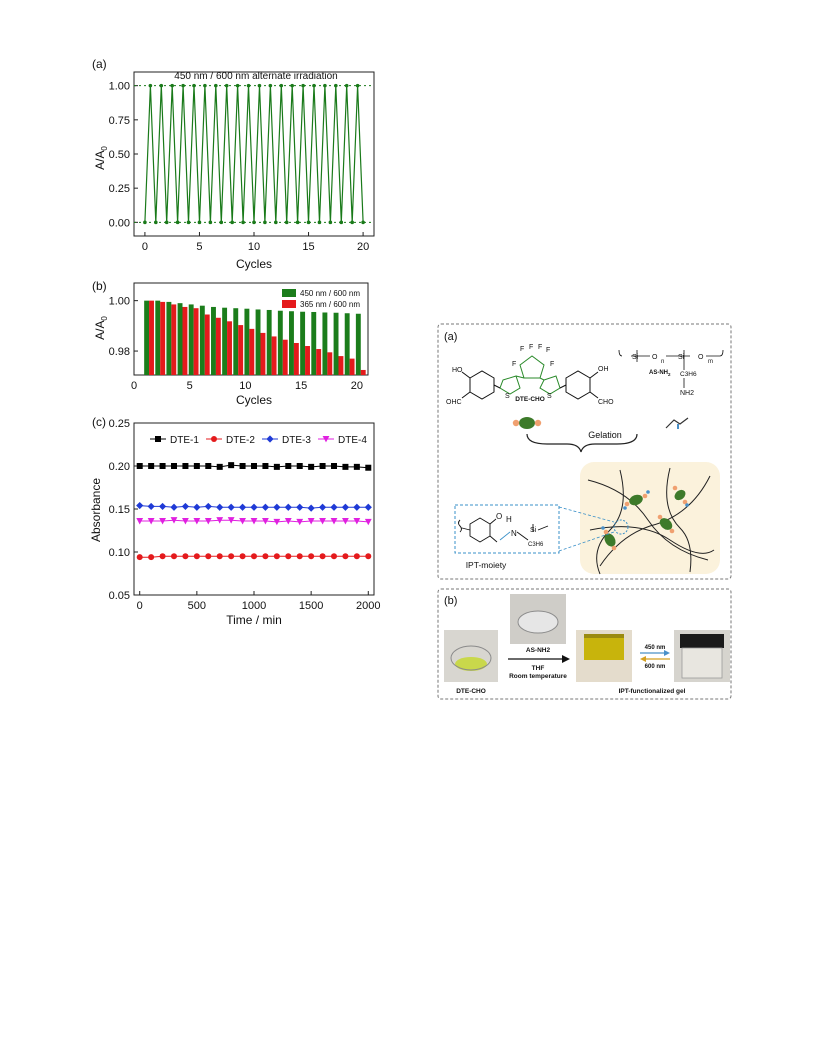  Describe the element at coordinates (457, 370) in the screenshot. I see `ho-left: HO` at that location.